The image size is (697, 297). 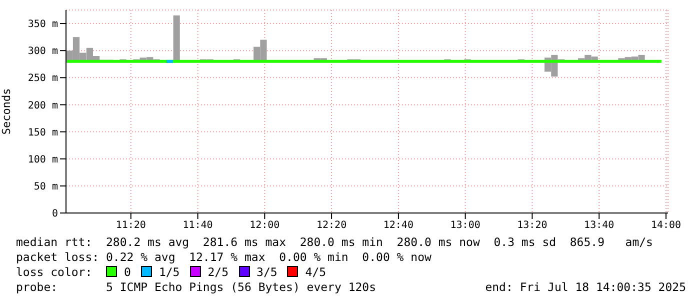 What do you see at coordinates (331, 226) in the screenshot?
I see `x-tick-label: 12:20` at bounding box center [331, 226].